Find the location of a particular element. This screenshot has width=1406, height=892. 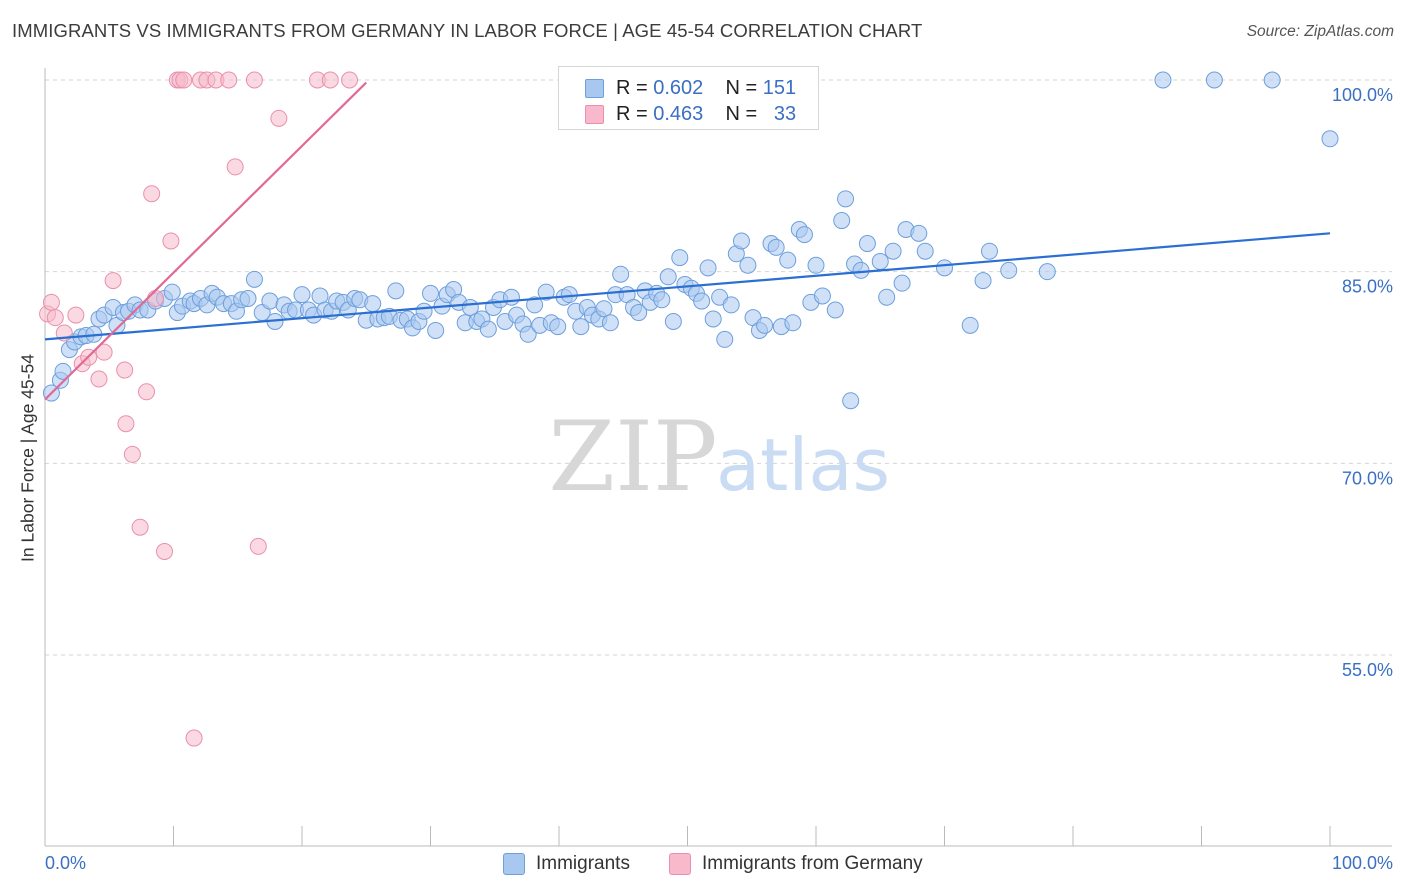

correlation-legend: R = 0.602 N = 151 R = 0.463 N = 33 is located at coordinates (688, 98).